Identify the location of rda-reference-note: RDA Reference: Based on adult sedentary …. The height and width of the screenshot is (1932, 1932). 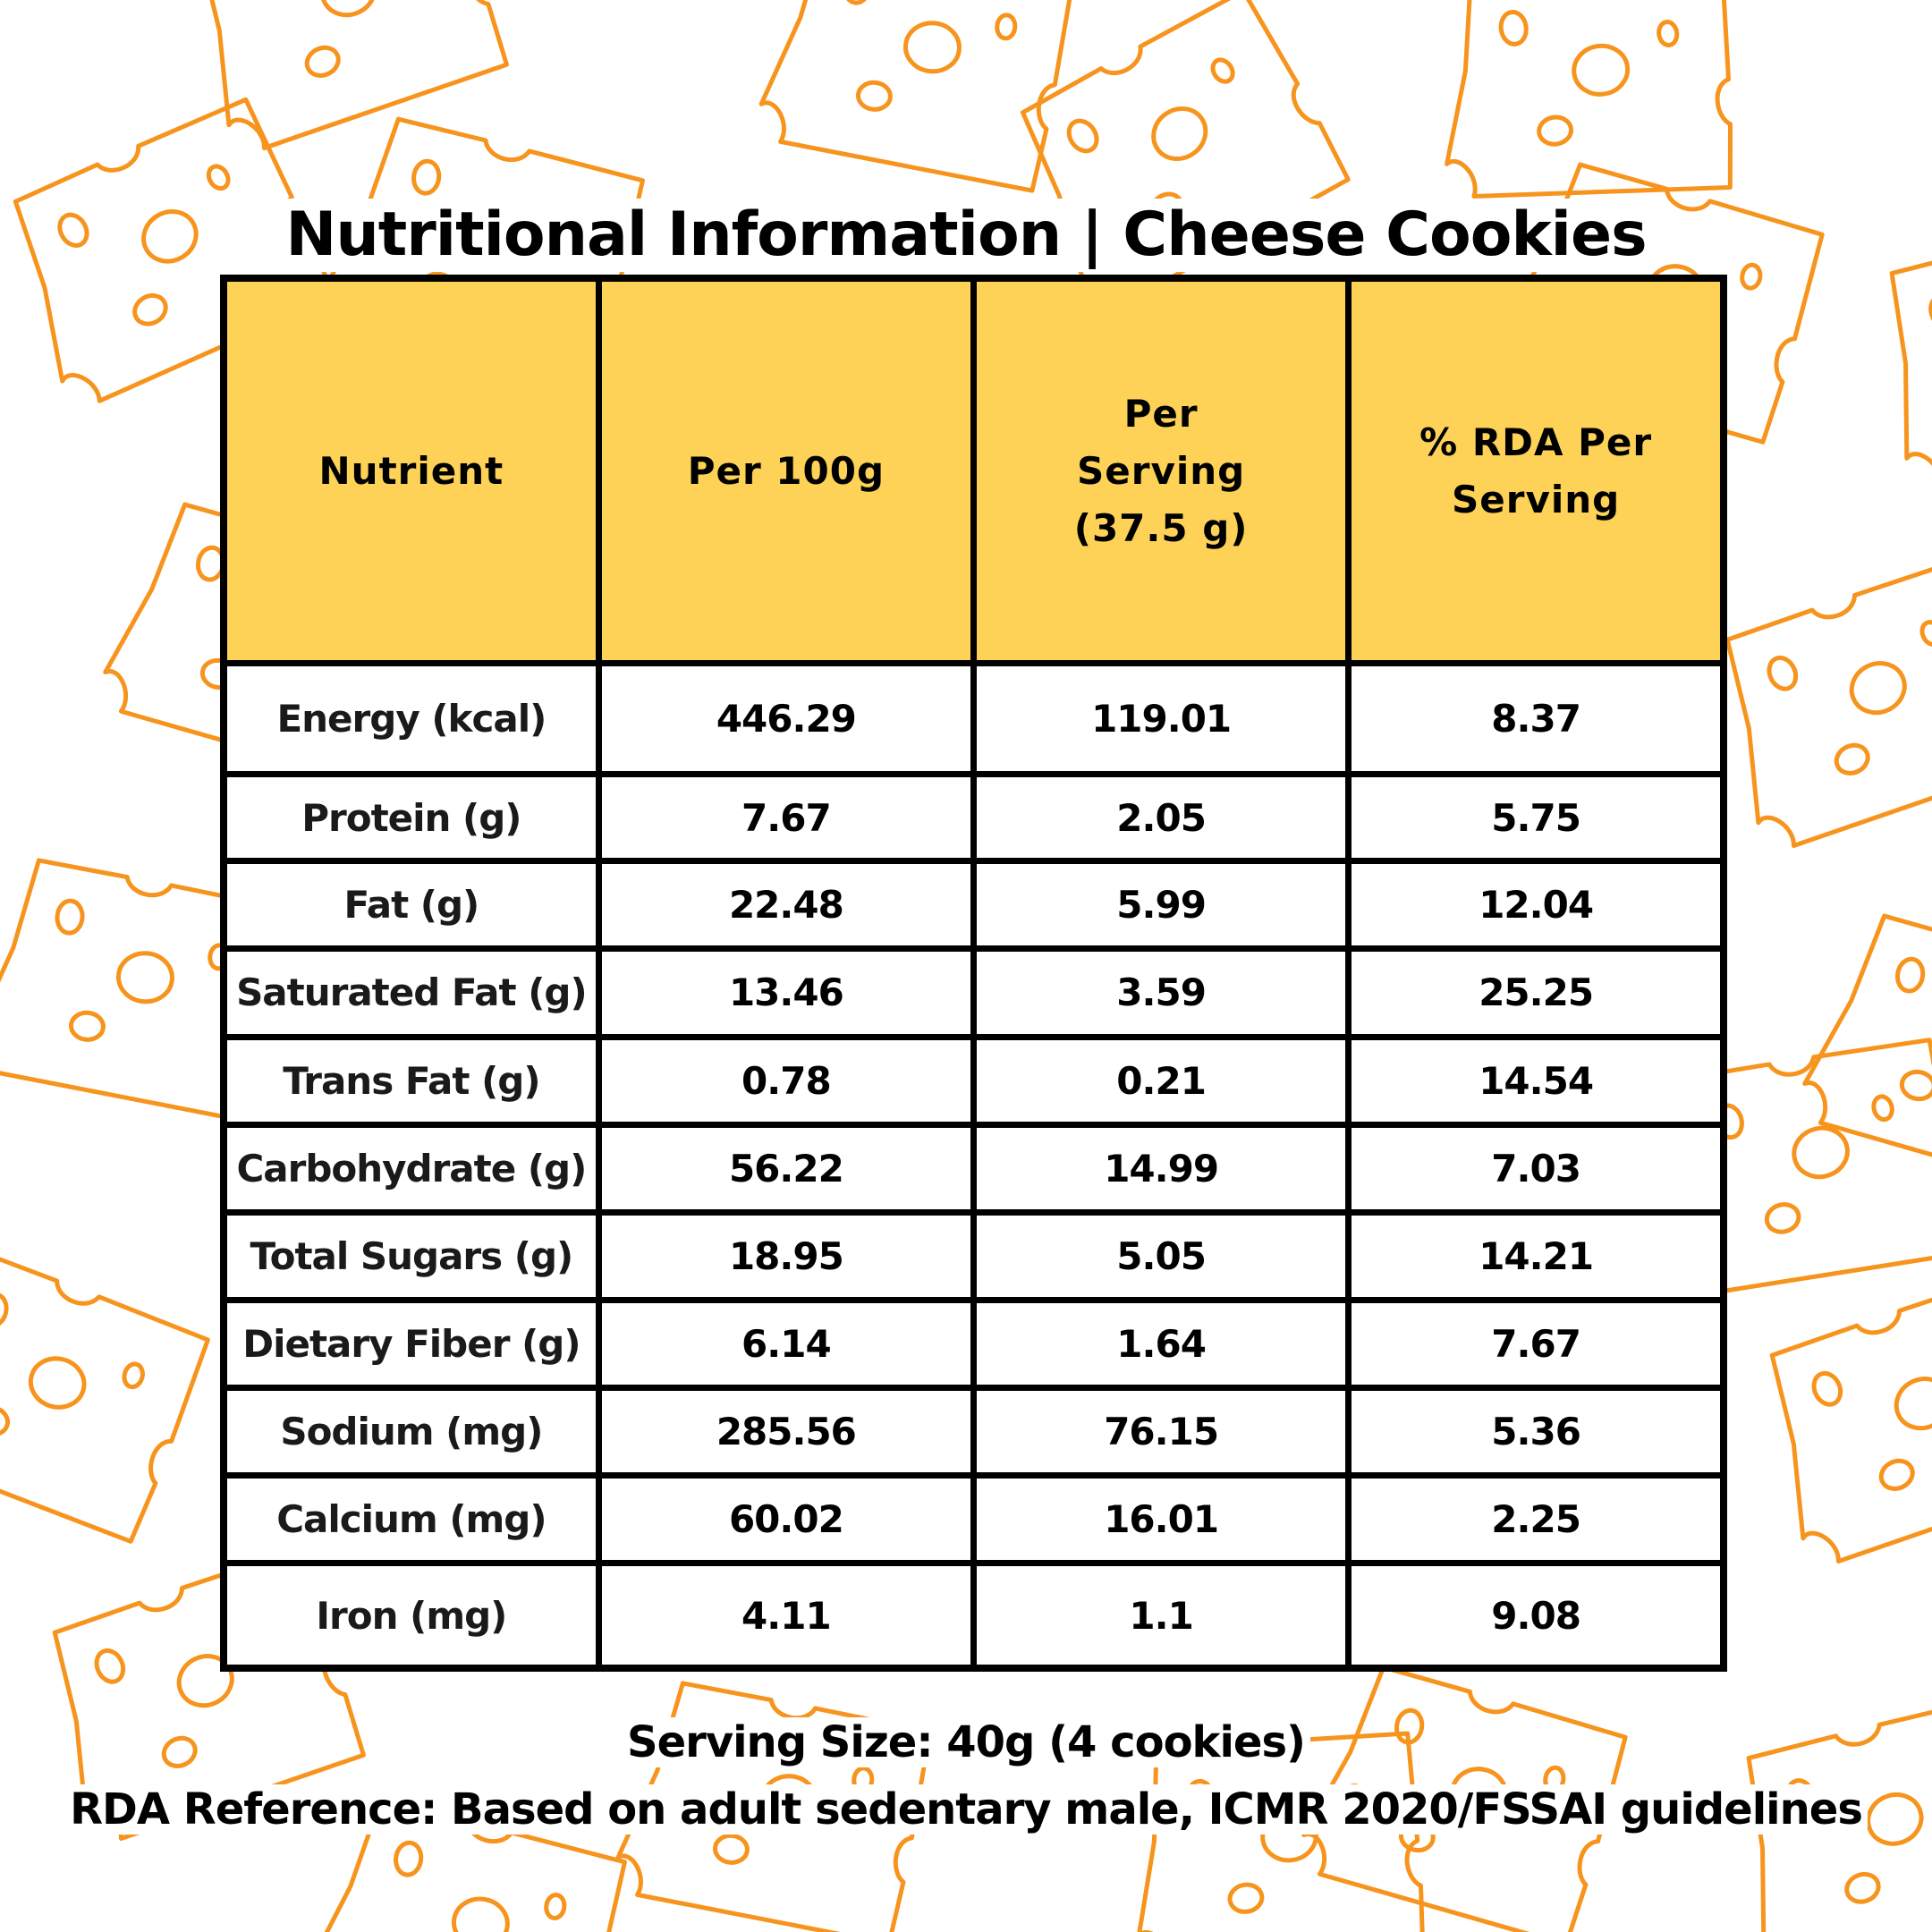
(966, 1809).